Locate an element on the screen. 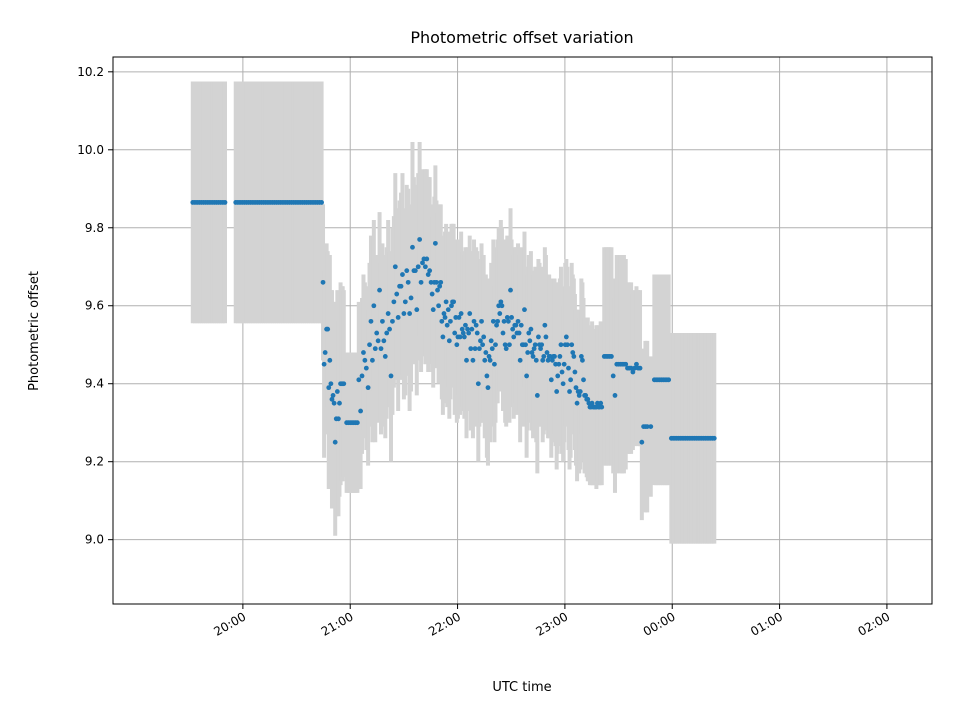 The image size is (960, 720). y-tick-label: 9.2 is located at coordinates (94, 462).